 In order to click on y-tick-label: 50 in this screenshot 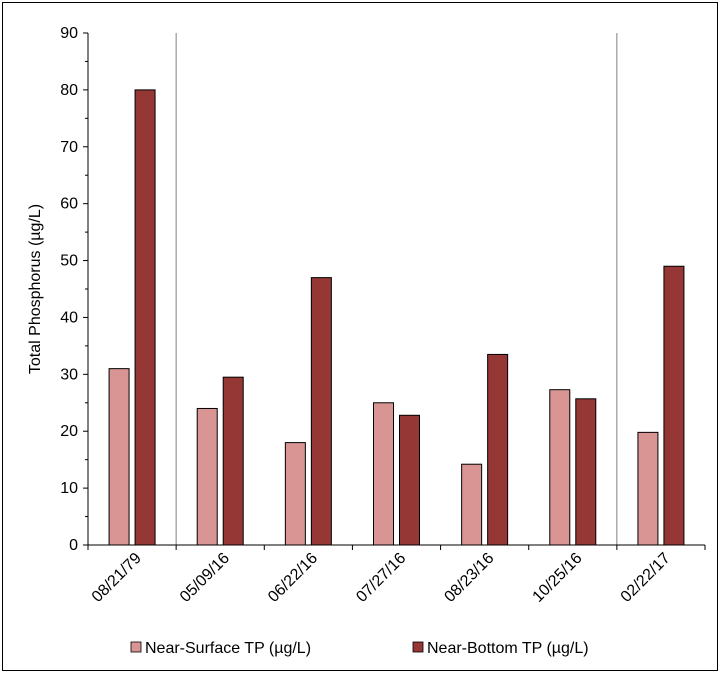, I will do `click(69, 261)`.